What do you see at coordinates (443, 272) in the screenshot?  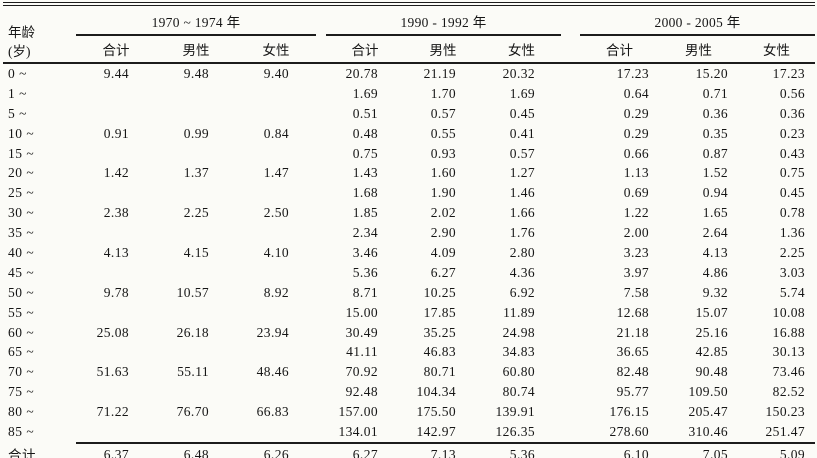 I see `value-cell: 6.27` at bounding box center [443, 272].